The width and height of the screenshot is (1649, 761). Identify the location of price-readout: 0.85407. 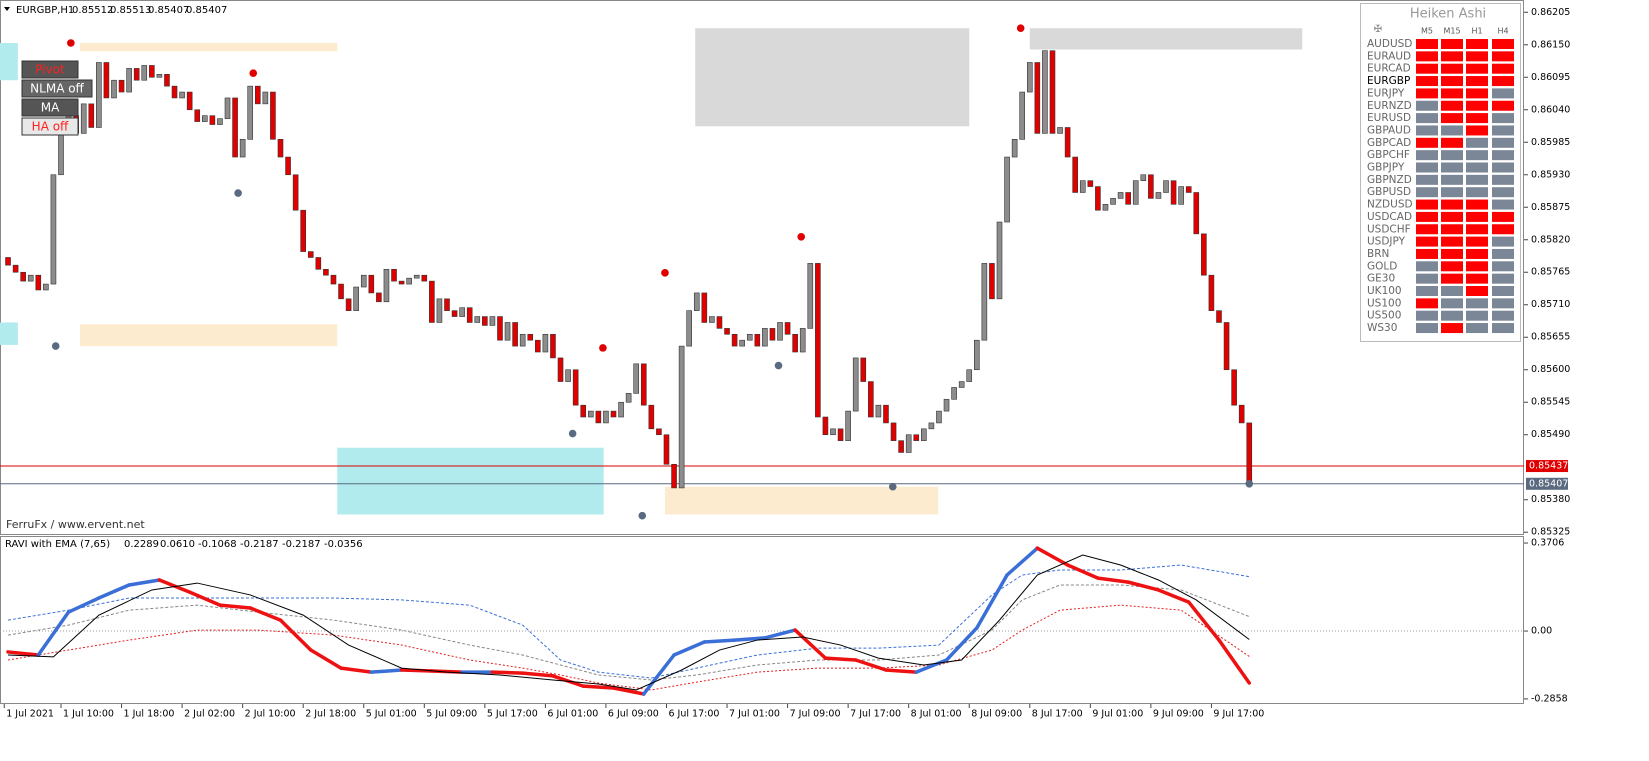
(206, 10).